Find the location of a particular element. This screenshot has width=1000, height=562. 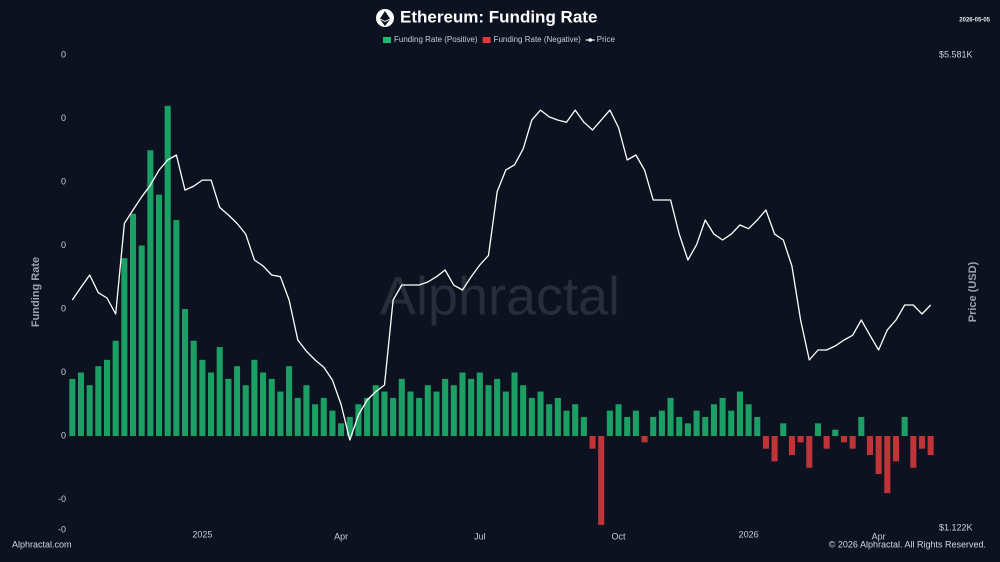

x-tick-label: Oct is located at coordinates (619, 536).